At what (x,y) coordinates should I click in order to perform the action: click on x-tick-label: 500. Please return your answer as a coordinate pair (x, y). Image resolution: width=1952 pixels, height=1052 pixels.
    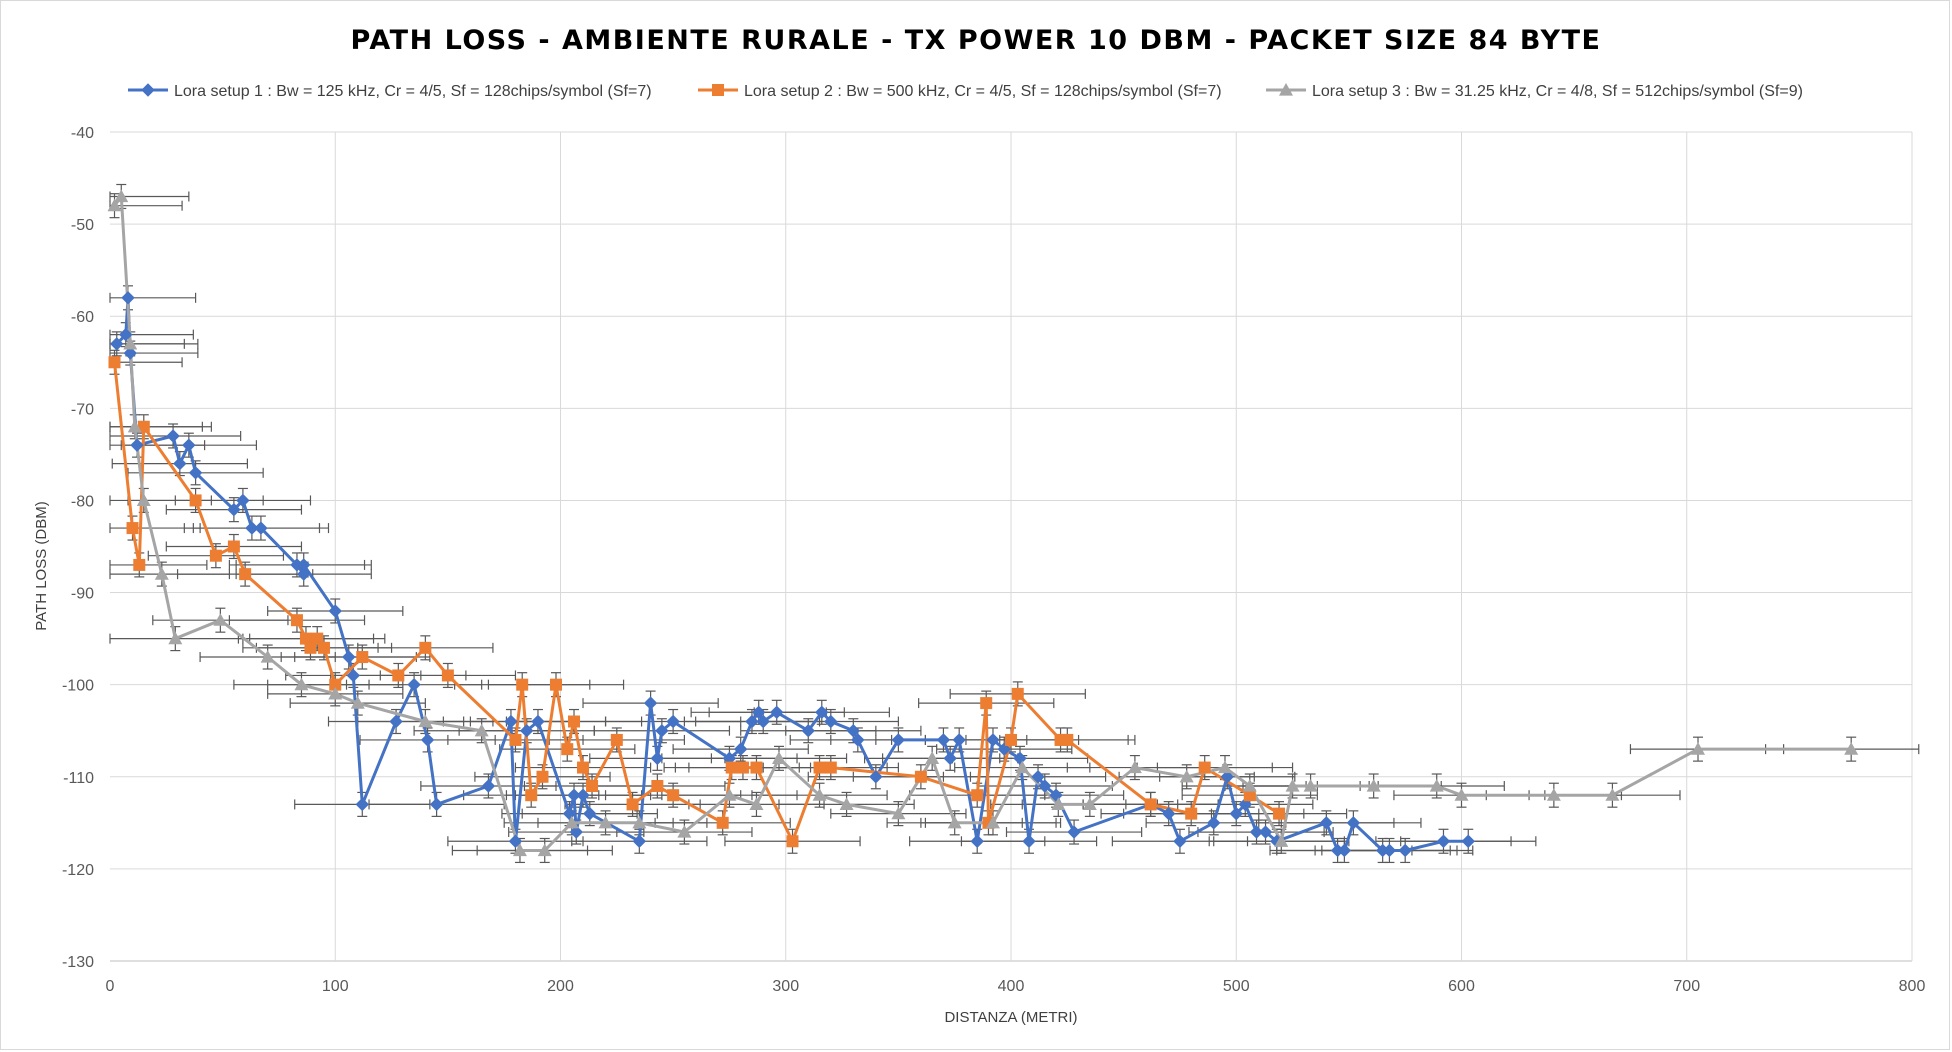
    Looking at the image, I should click on (1236, 986).